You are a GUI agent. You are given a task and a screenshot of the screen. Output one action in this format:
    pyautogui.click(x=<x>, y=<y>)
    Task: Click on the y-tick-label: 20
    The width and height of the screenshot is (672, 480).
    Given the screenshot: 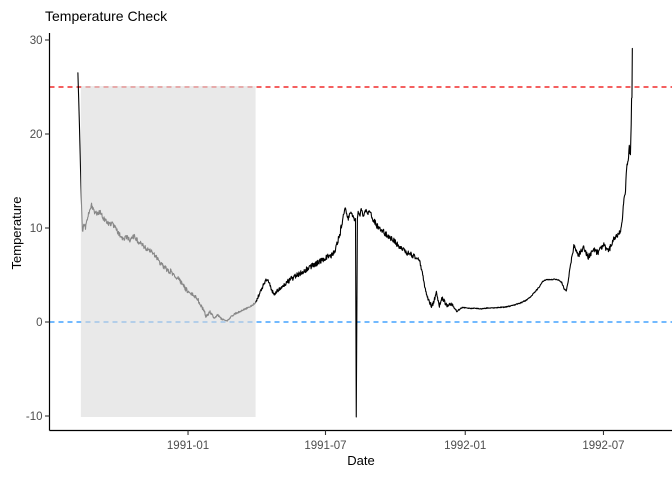 What is the action you would take?
    pyautogui.click(x=36, y=135)
    